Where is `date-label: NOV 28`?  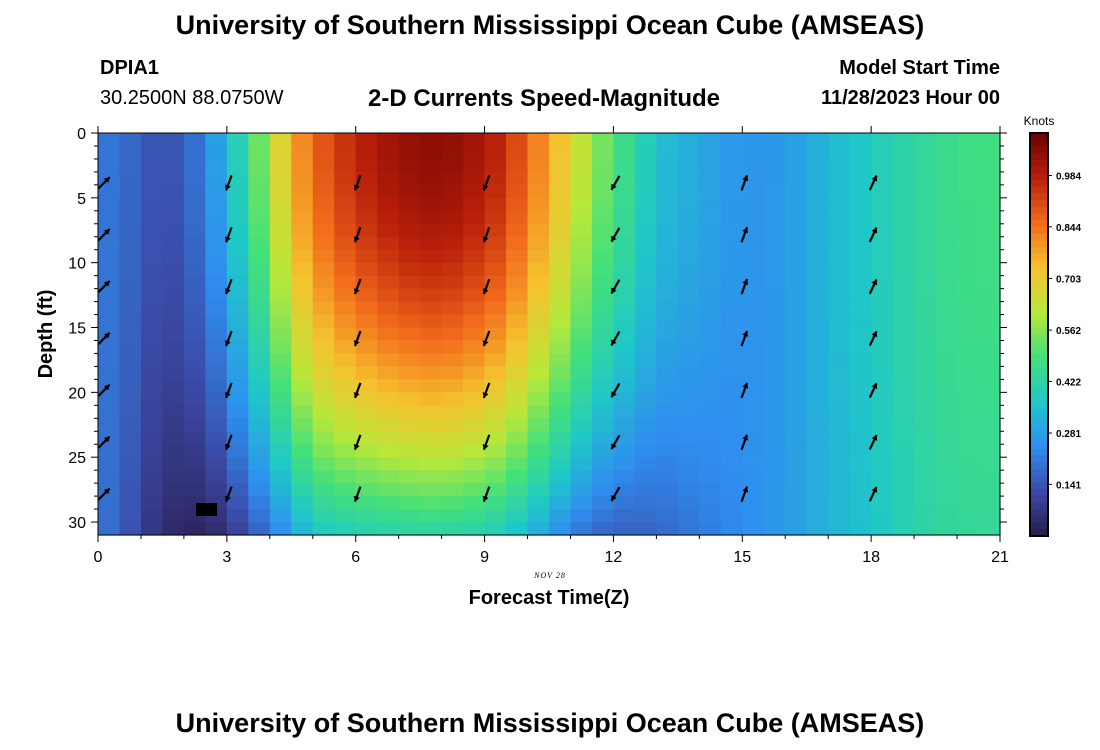
date-label: NOV 28 is located at coordinates (549, 575).